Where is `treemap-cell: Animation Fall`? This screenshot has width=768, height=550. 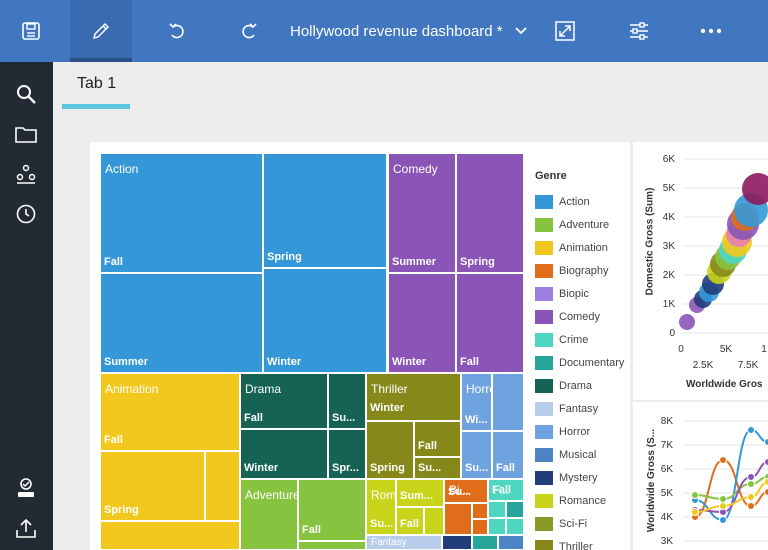
treemap-cell: Animation Fall is located at coordinates (170, 412).